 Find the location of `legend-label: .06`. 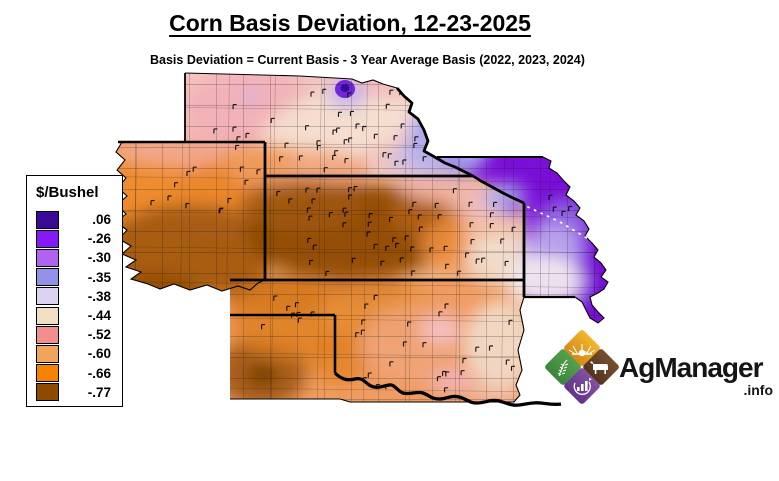

legend-label: .06 is located at coordinates (101, 220).